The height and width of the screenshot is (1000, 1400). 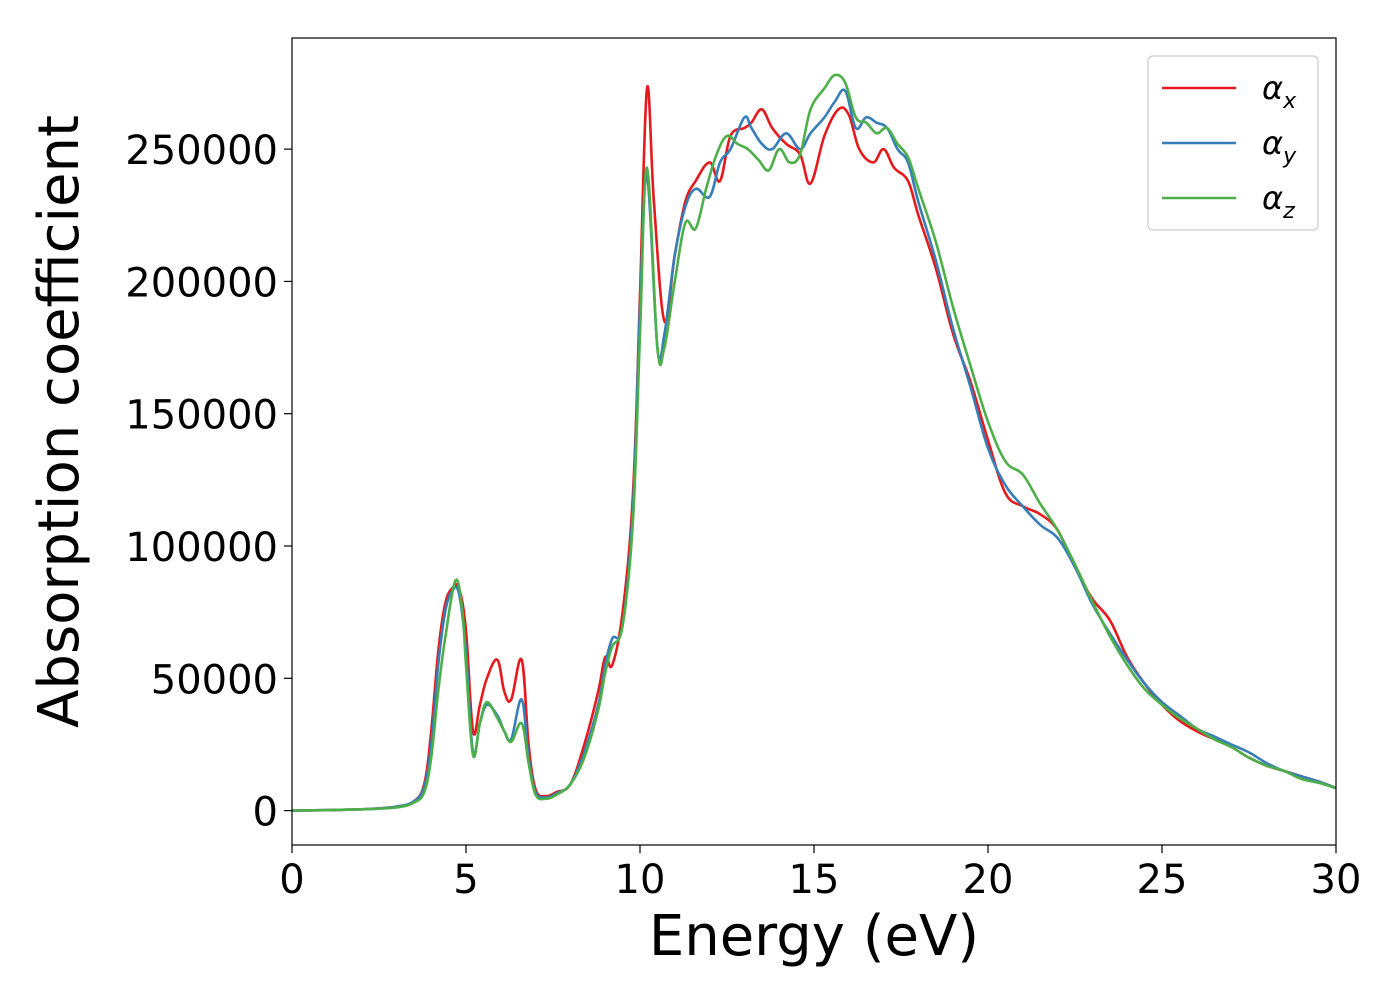 What do you see at coordinates (988, 880) in the screenshot?
I see `x-tick-label: 20` at bounding box center [988, 880].